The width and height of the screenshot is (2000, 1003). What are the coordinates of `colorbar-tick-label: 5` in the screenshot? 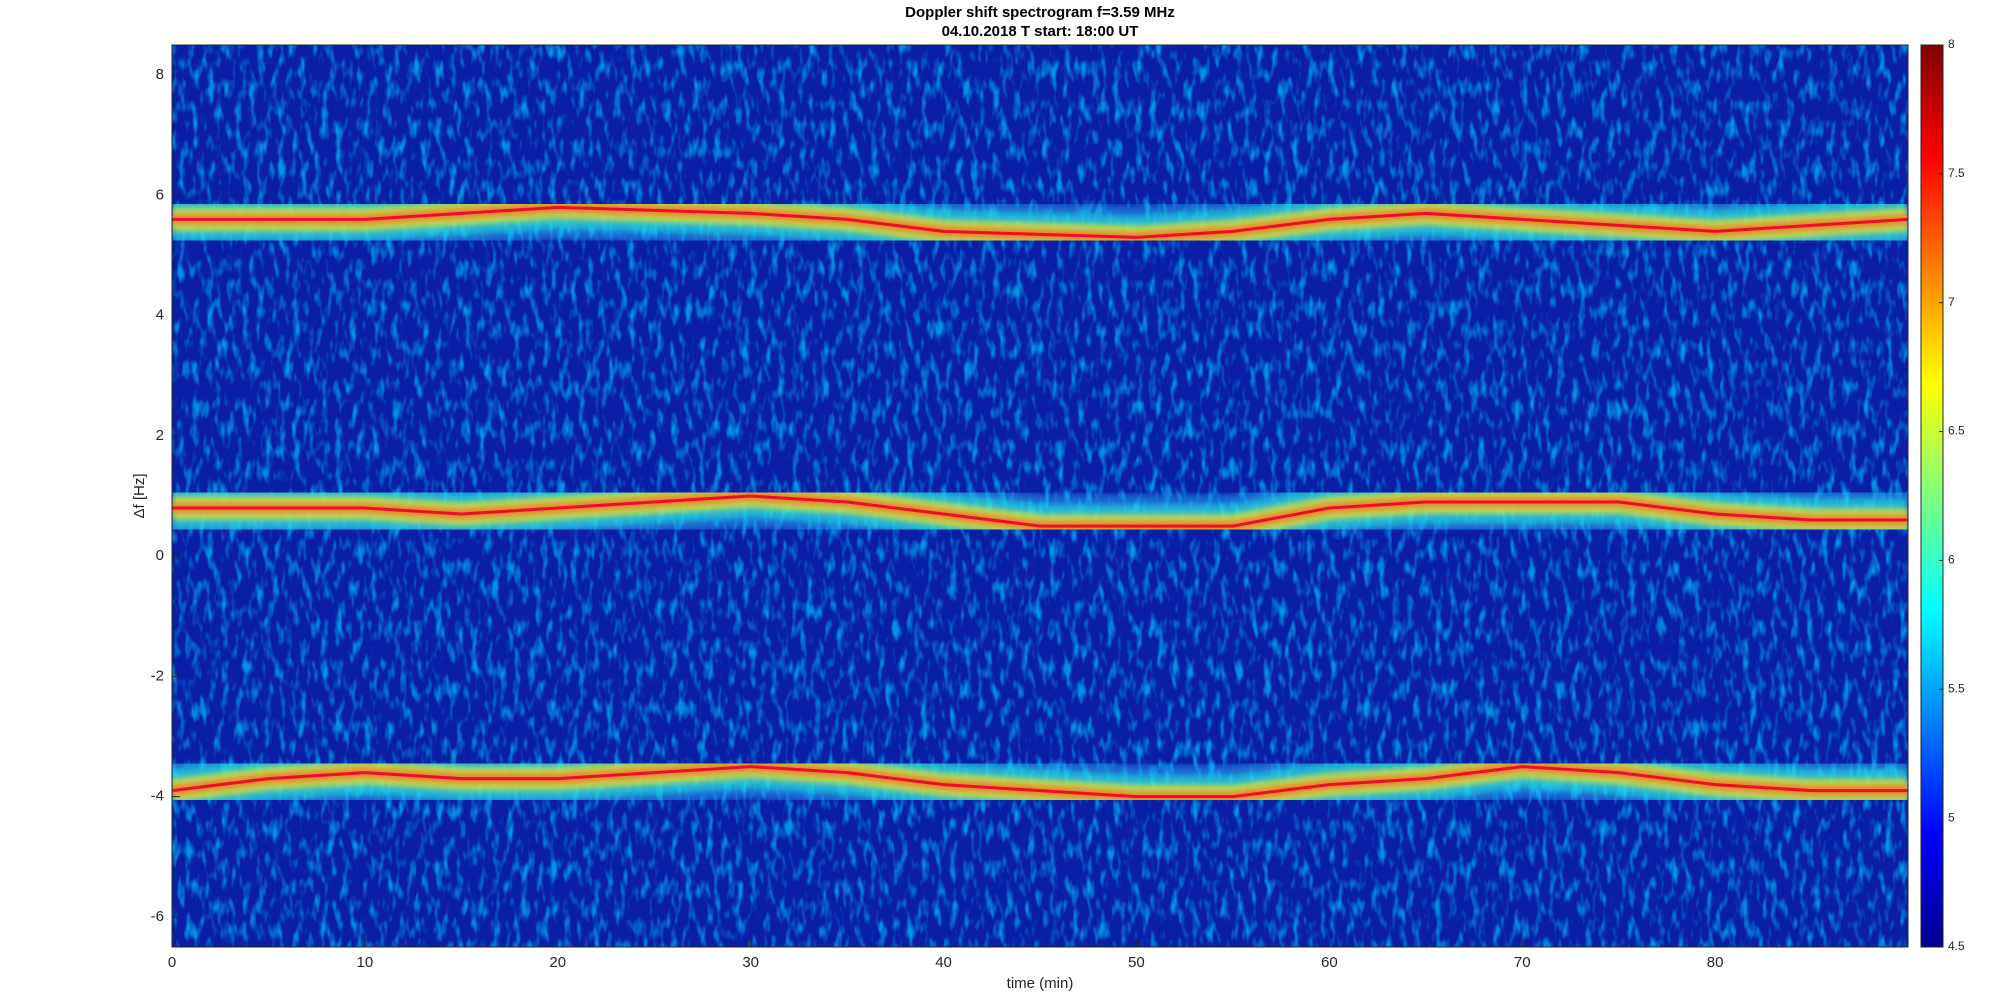 It's located at (1951, 817).